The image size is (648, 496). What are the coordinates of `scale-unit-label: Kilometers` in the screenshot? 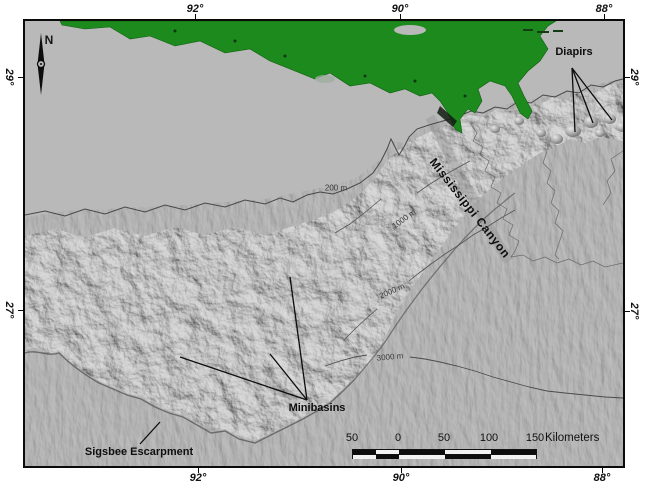 It's located at (572, 438).